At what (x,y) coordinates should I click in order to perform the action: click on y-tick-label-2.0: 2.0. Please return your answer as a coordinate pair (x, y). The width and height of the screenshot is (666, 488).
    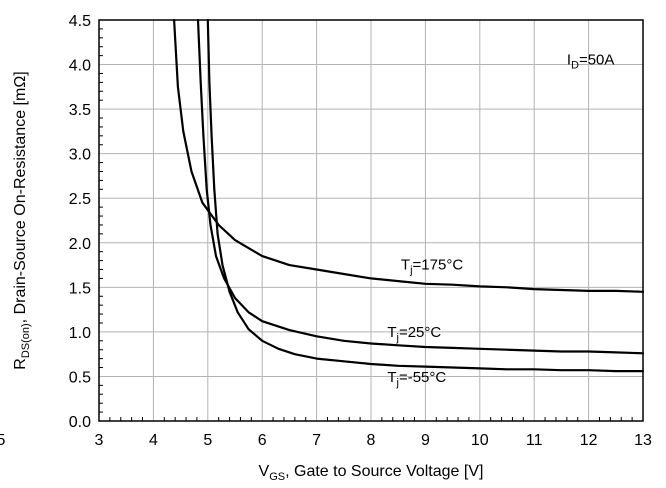
    Looking at the image, I should click on (80, 244).